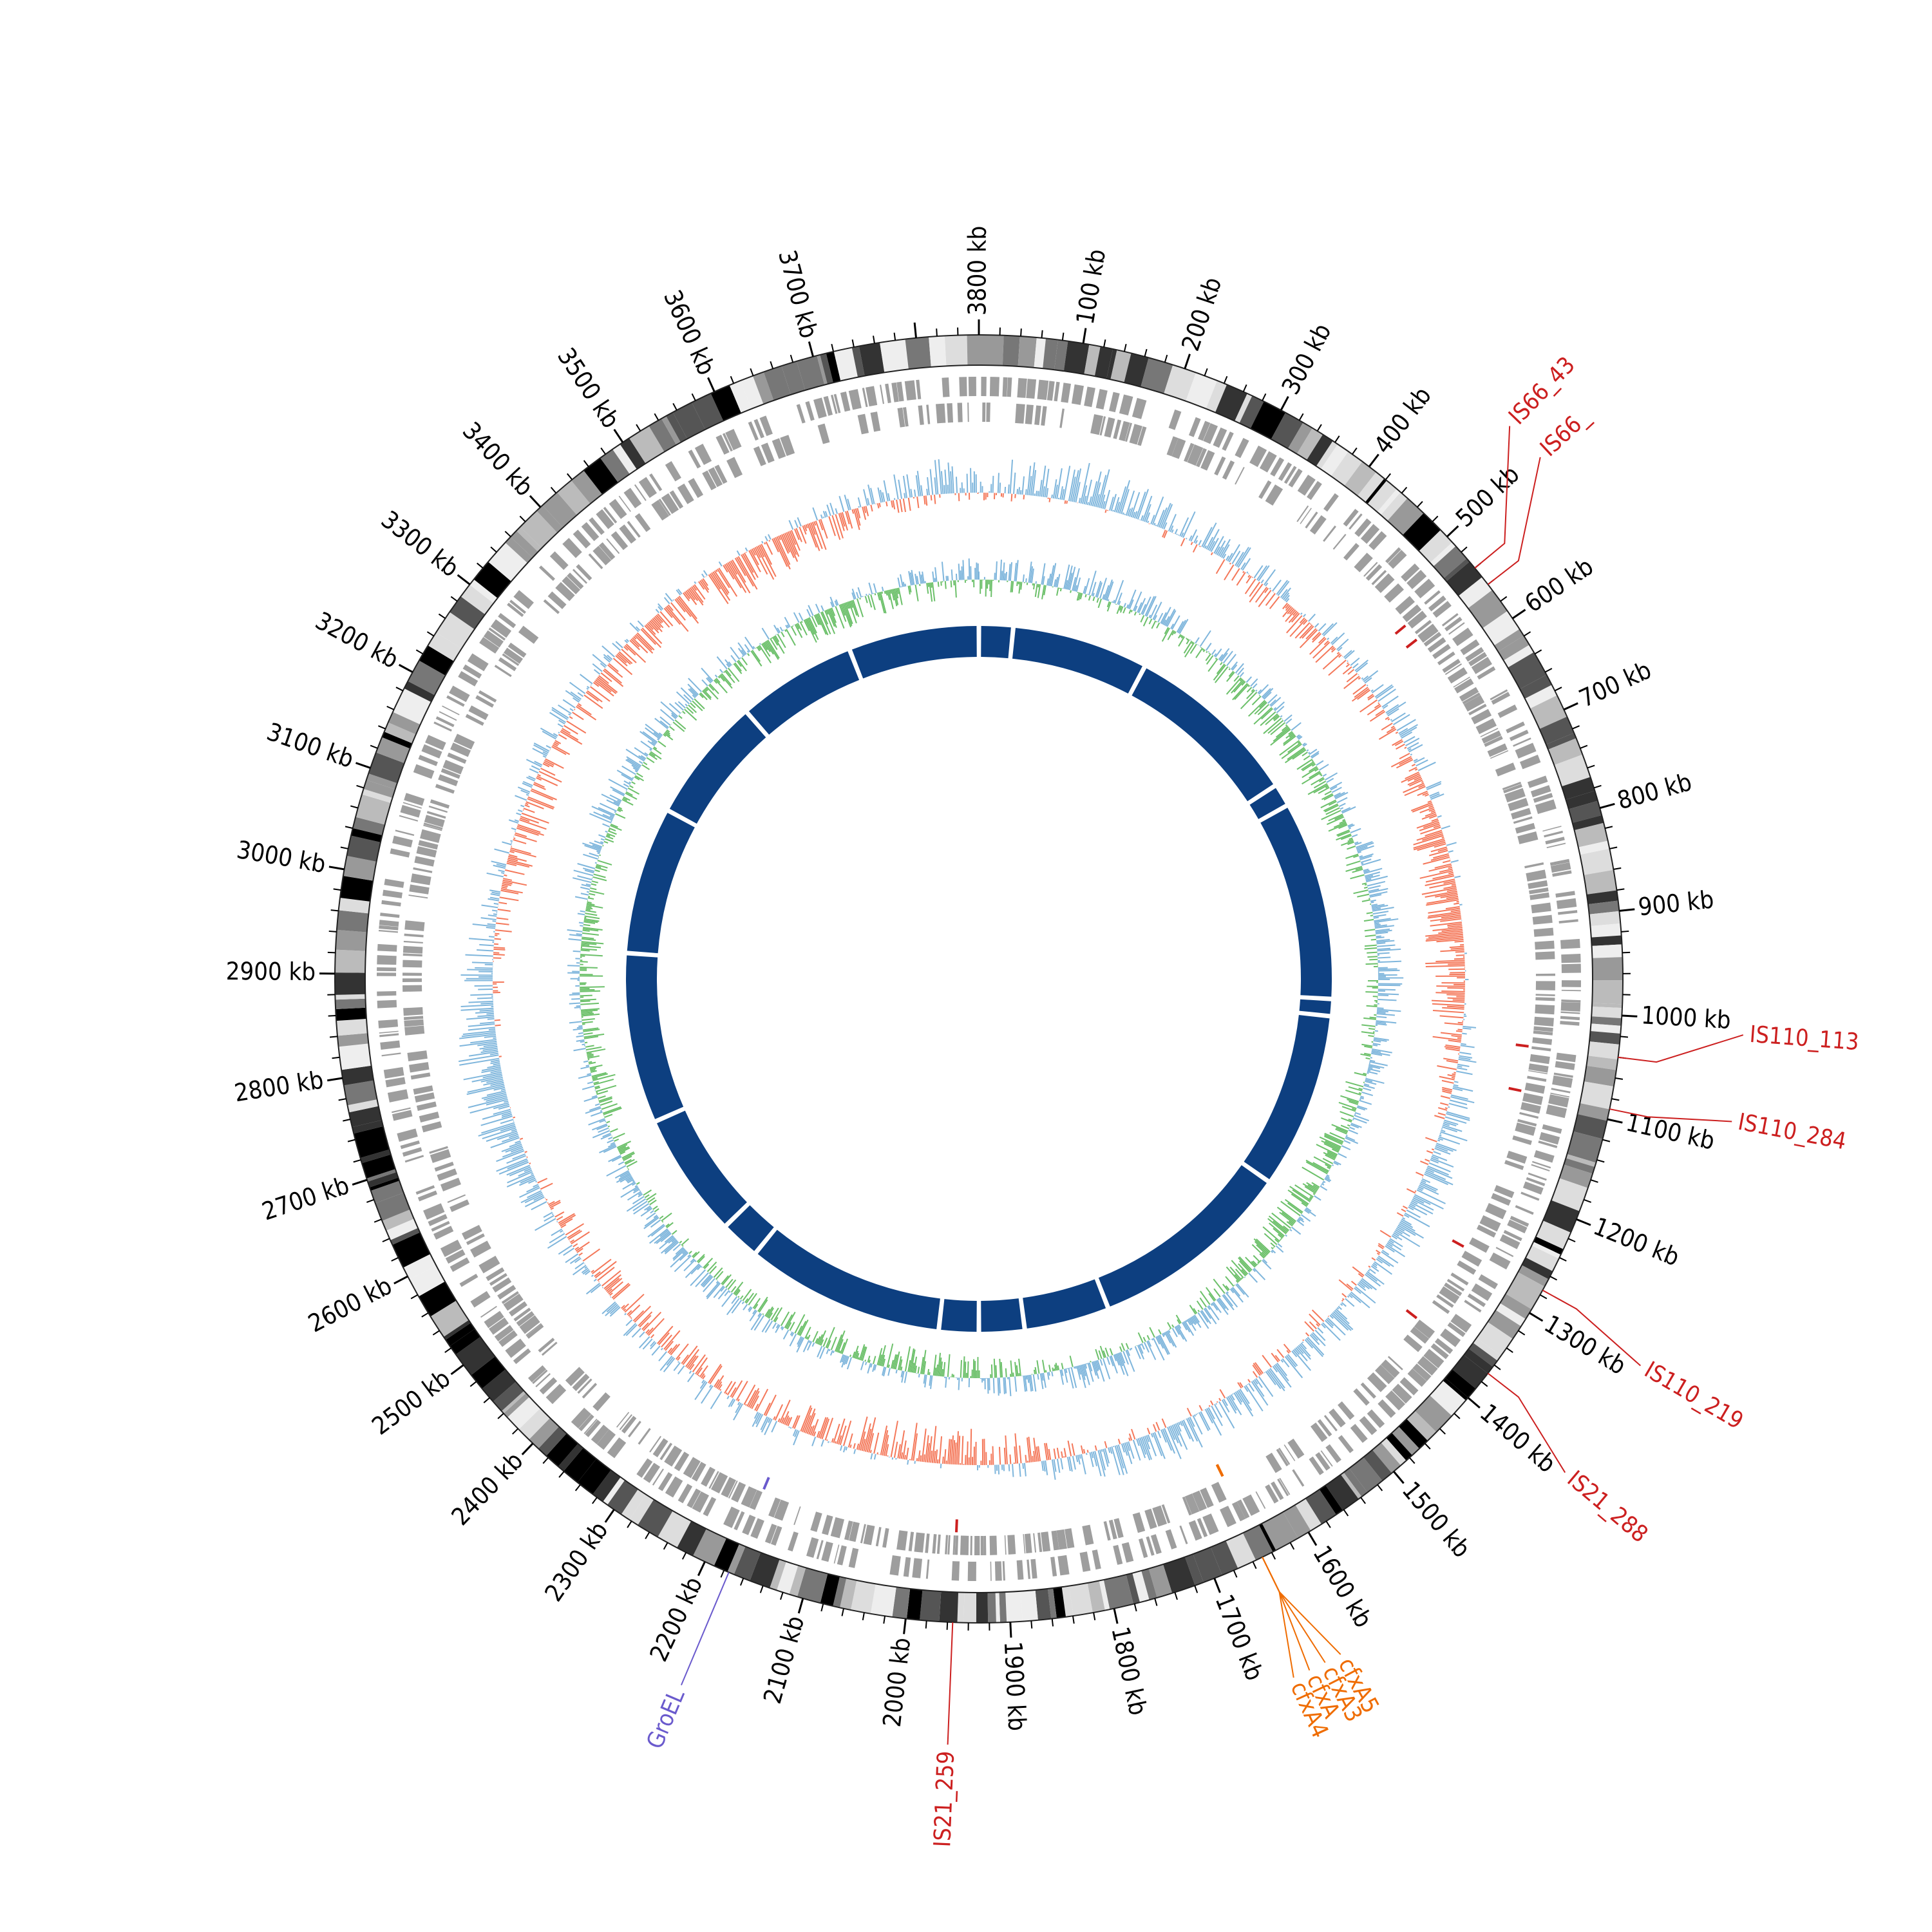 This screenshot has width=1932, height=1932. What do you see at coordinates (1400, 629) in the screenshot?
I see `feature-marker-IS66_43_a` at bounding box center [1400, 629].